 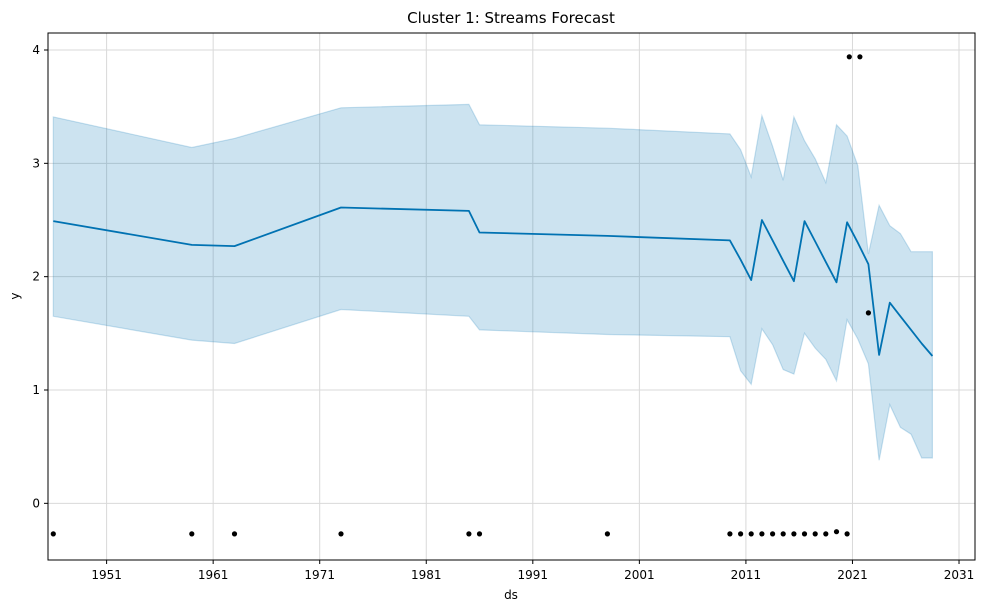 What do you see at coordinates (959, 575) in the screenshot?
I see `x-tick-label: 2031` at bounding box center [959, 575].